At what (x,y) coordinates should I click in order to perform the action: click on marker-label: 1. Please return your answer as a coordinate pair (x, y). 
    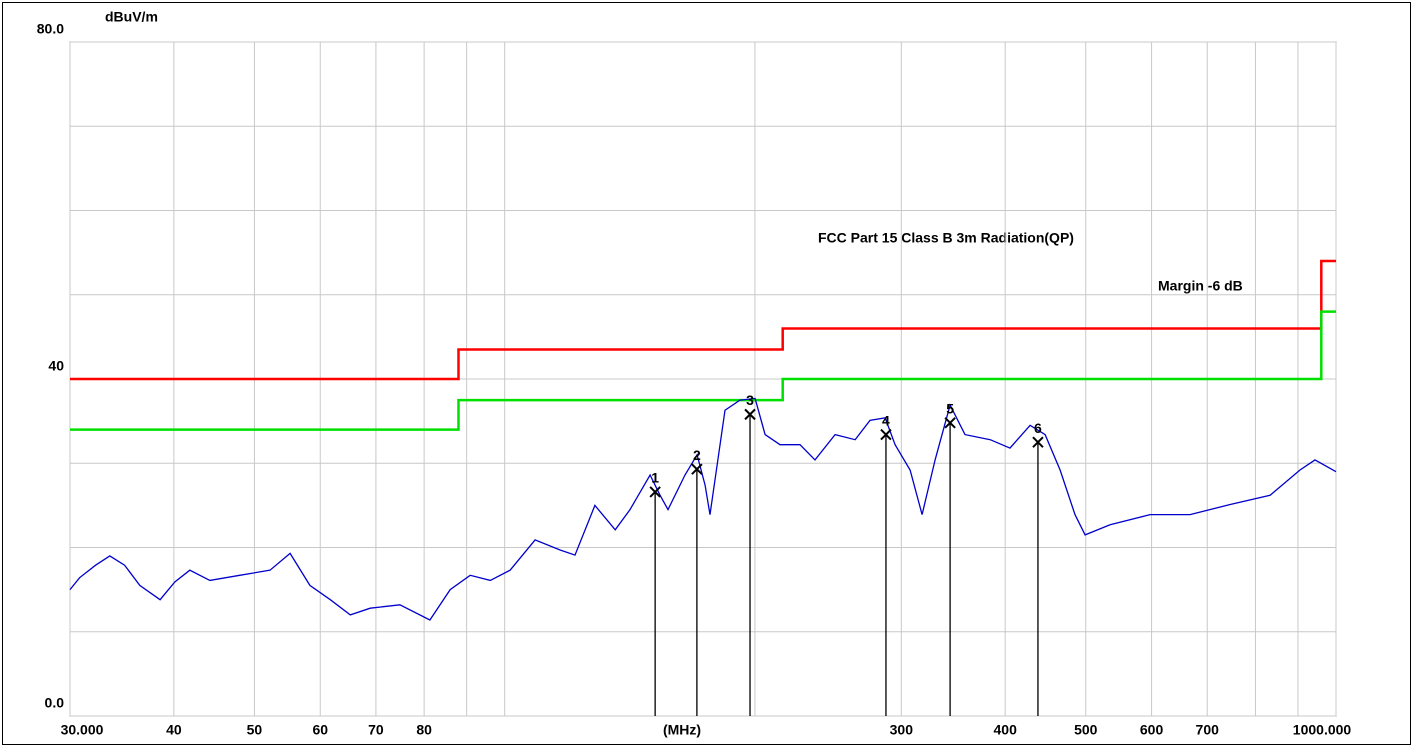
    Looking at the image, I should click on (655, 478).